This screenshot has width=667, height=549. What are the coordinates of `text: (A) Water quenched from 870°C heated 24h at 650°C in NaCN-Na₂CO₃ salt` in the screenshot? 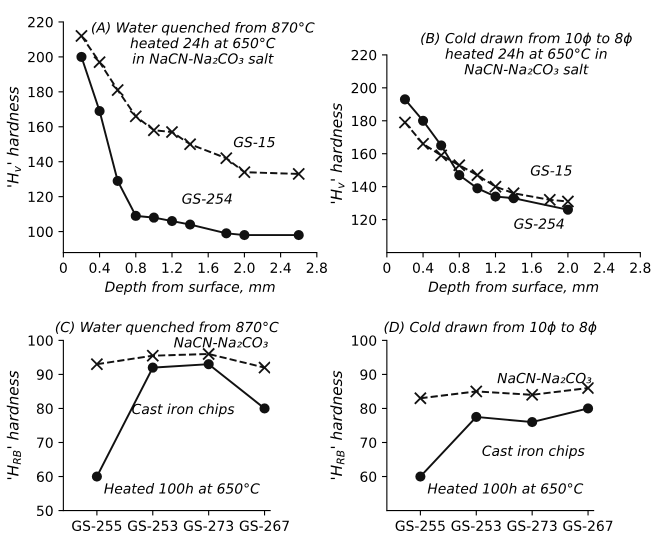 It's located at (203, 43).